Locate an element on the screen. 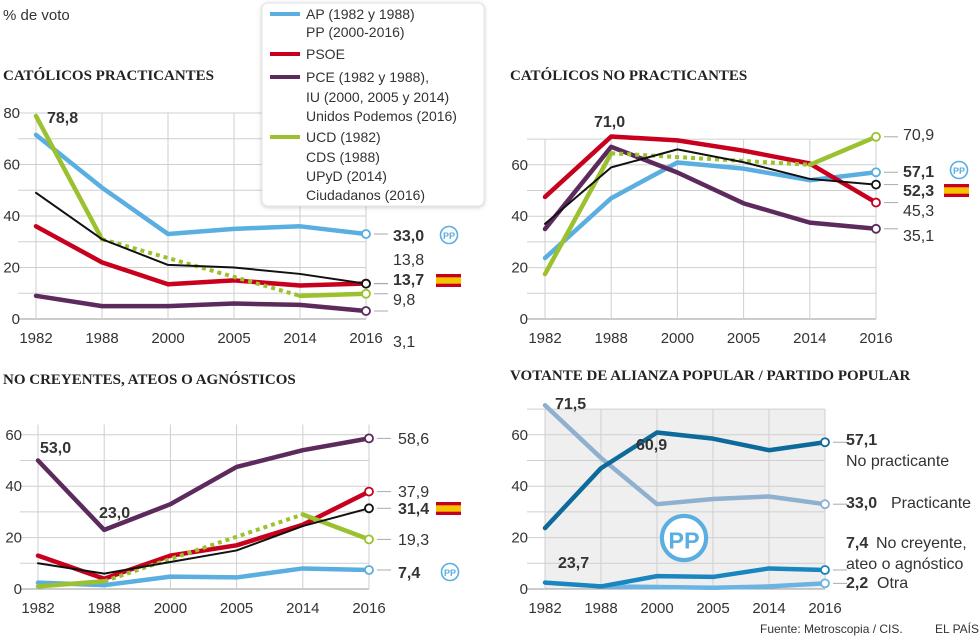  annotation-label: 60,9 is located at coordinates (651, 445).